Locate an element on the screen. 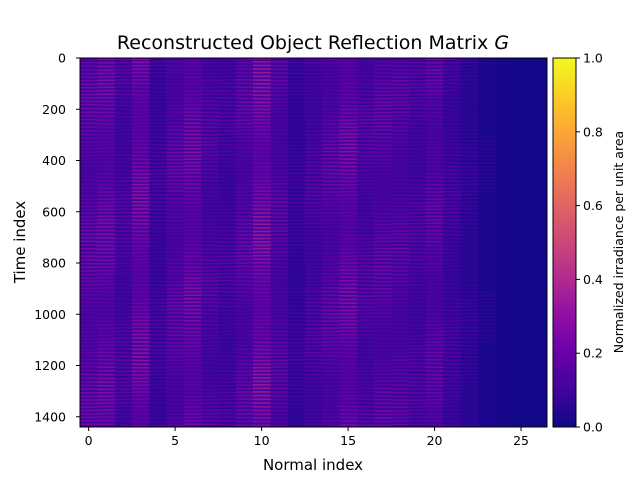  x-tick-label: 5 is located at coordinates (175, 440).